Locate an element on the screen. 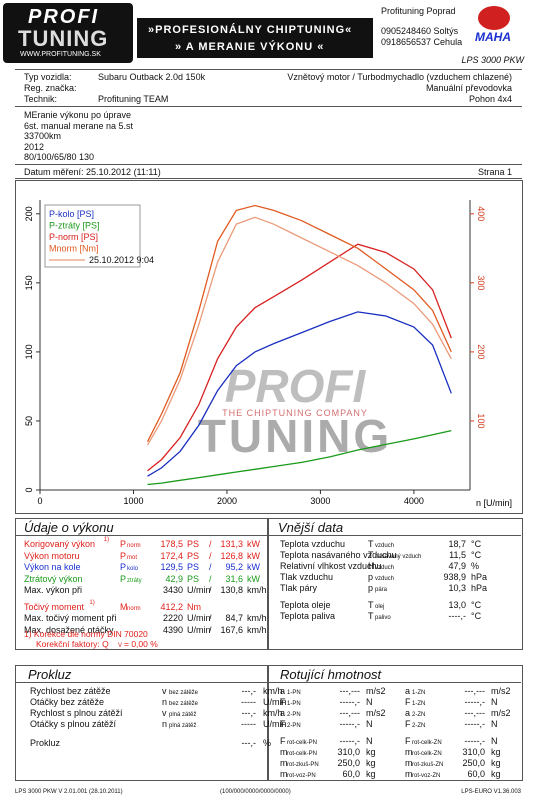  symbol-sub: 1-PN is located at coordinates (294, 704).